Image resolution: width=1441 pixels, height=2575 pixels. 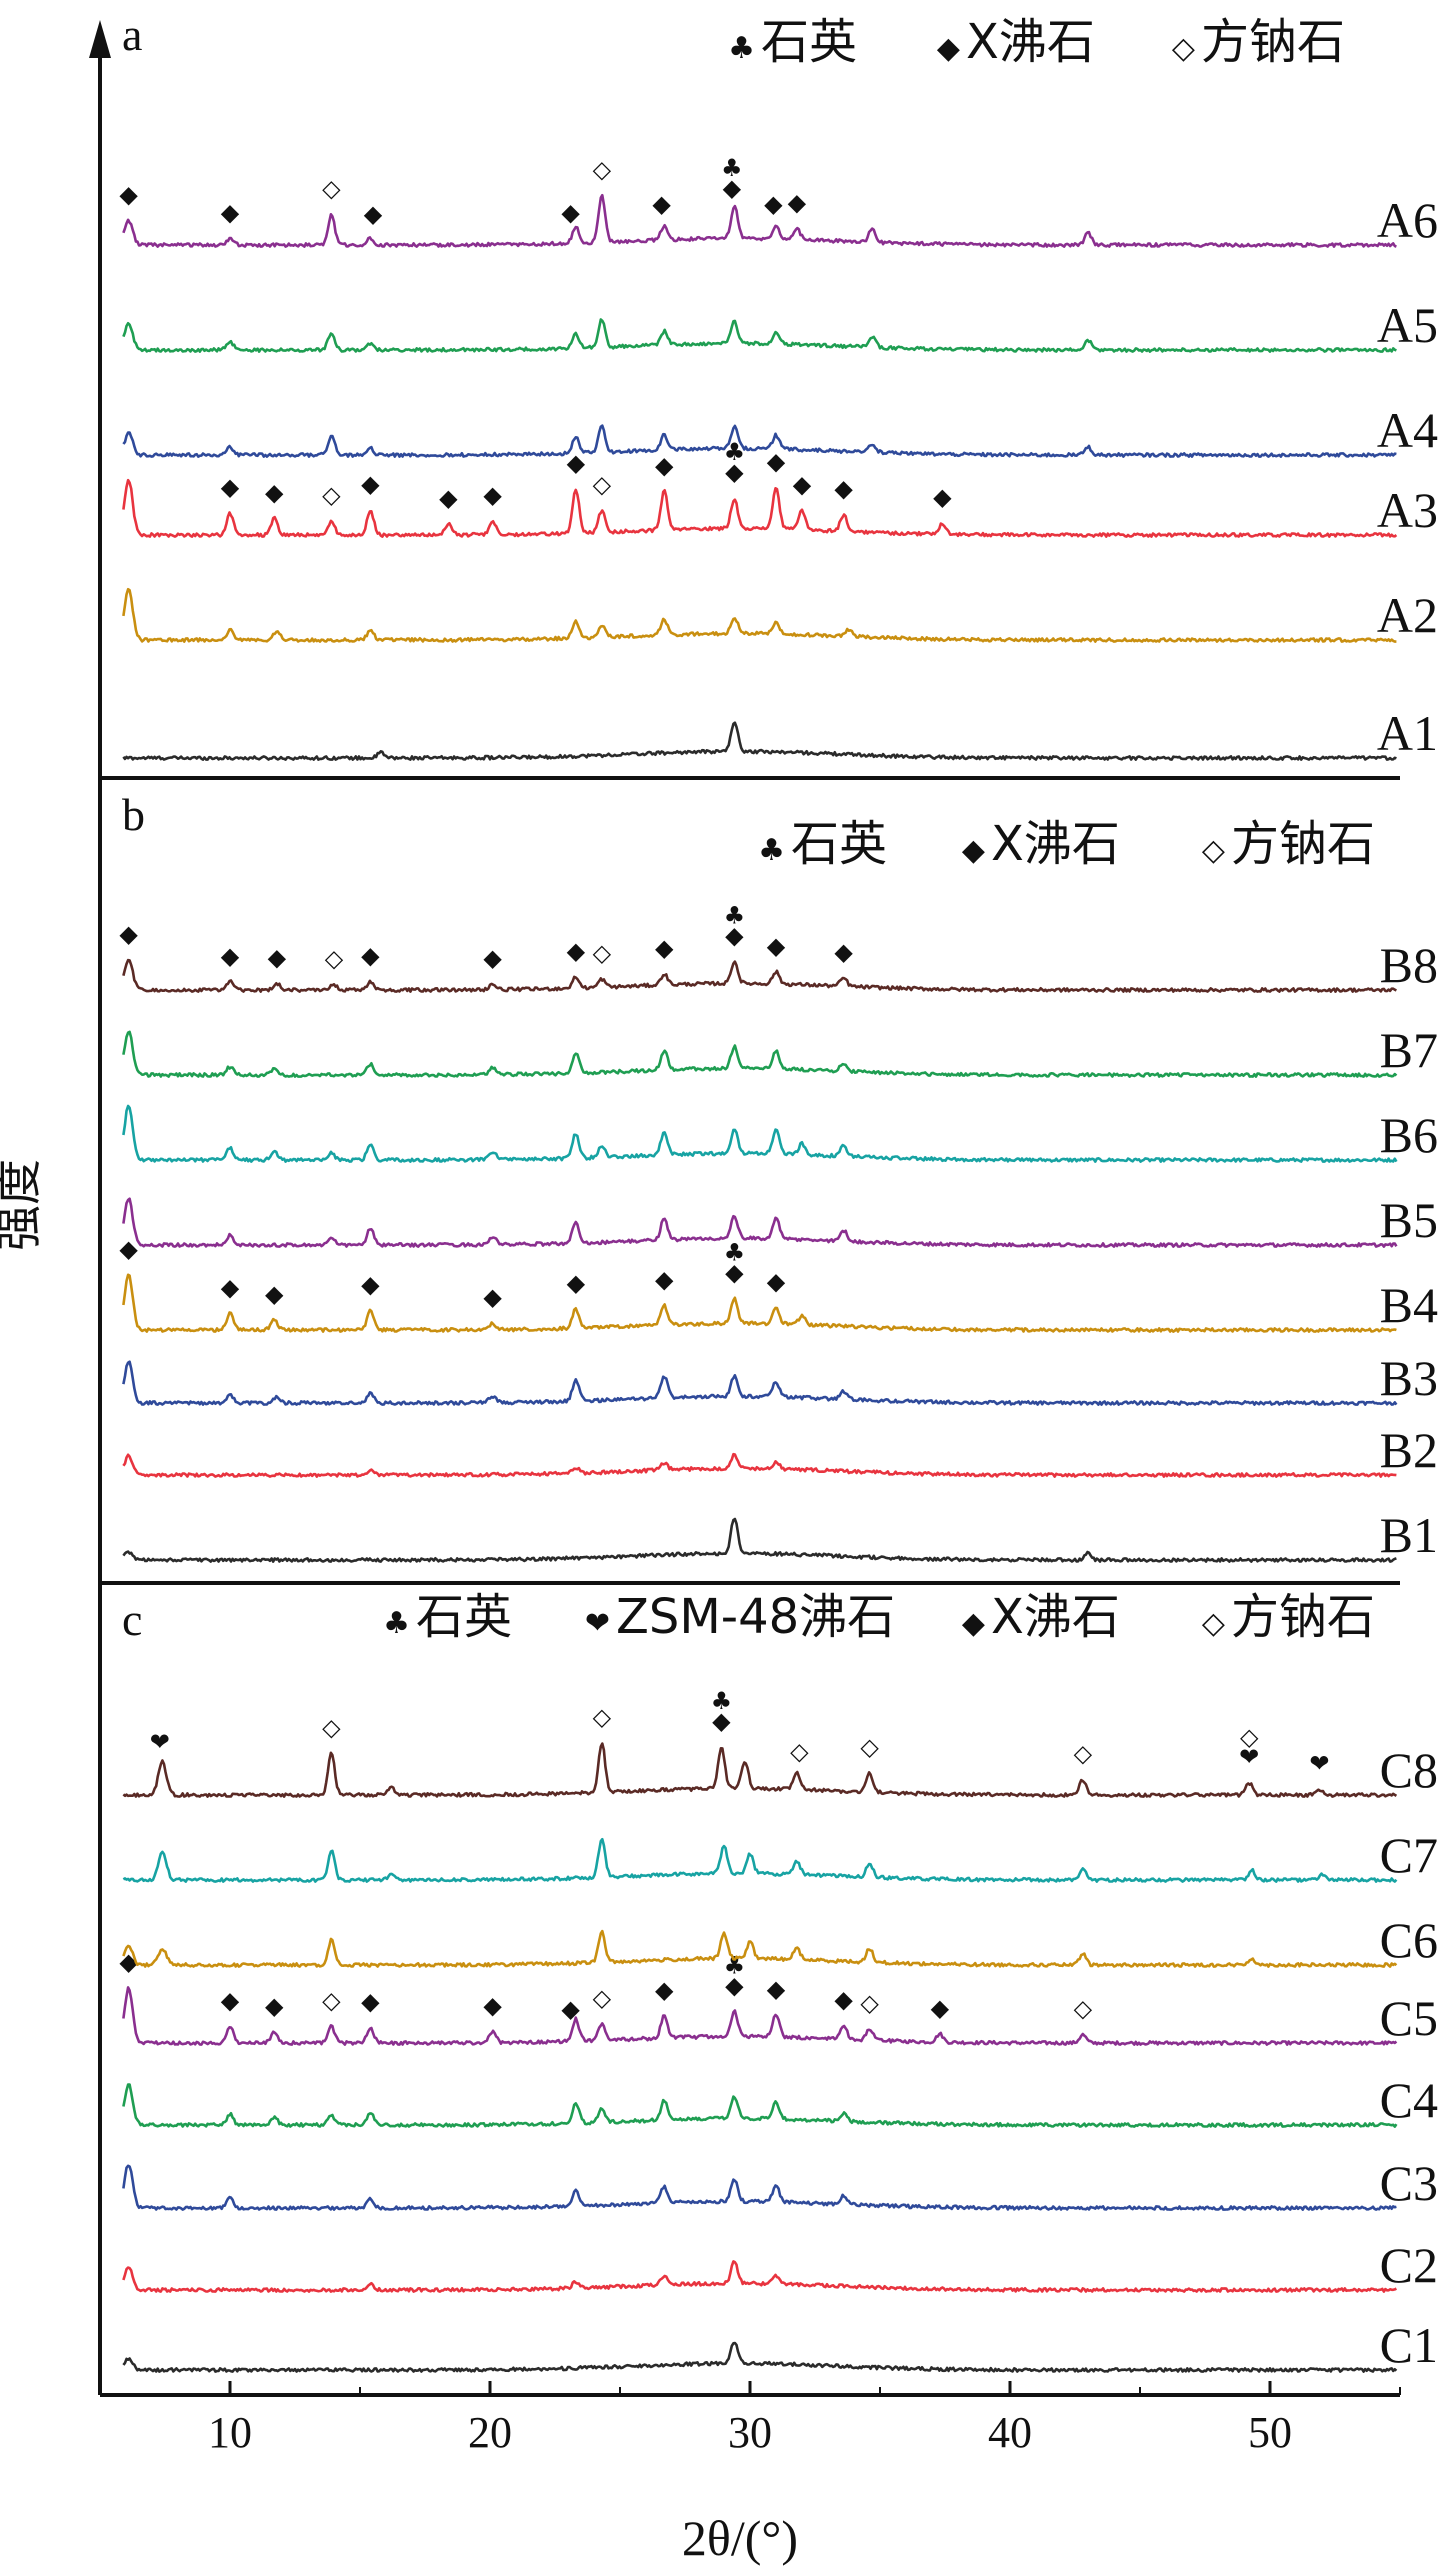 What do you see at coordinates (1407, 220) in the screenshot?
I see `series-label: A6` at bounding box center [1407, 220].